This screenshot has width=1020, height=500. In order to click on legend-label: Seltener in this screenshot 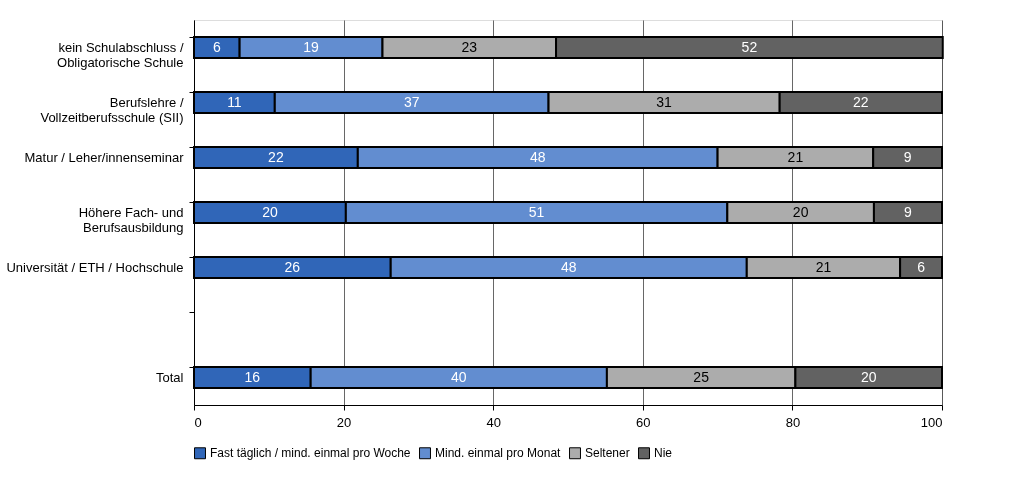, I will do `click(607, 453)`.